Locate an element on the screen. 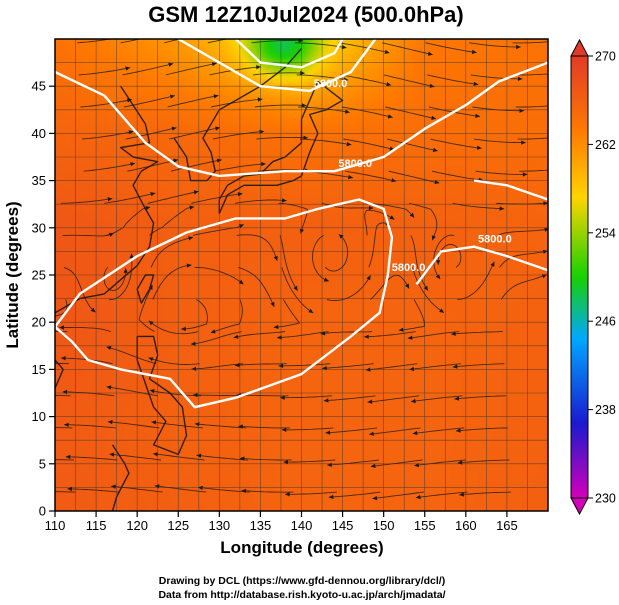 The height and width of the screenshot is (605, 619). x-tick-label: 165 is located at coordinates (507, 525).